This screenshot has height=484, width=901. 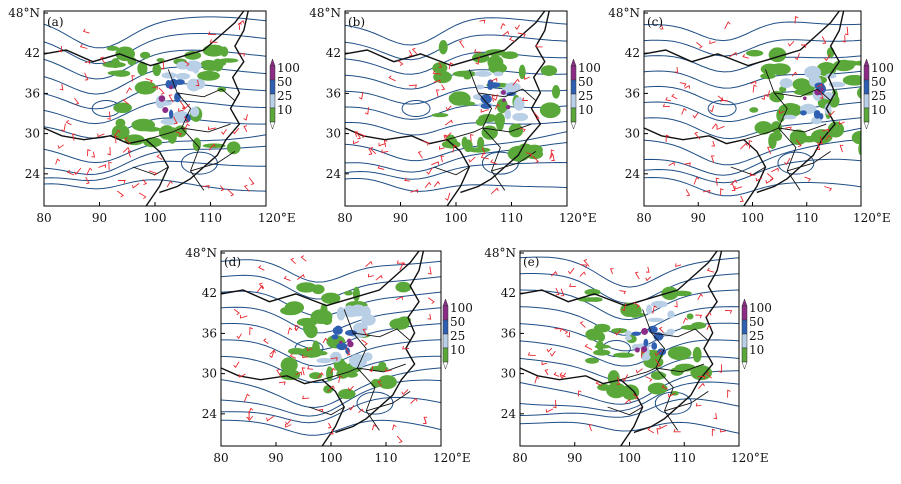 What do you see at coordinates (655, 22) in the screenshot?
I see `panel-label: (c)` at bounding box center [655, 22].